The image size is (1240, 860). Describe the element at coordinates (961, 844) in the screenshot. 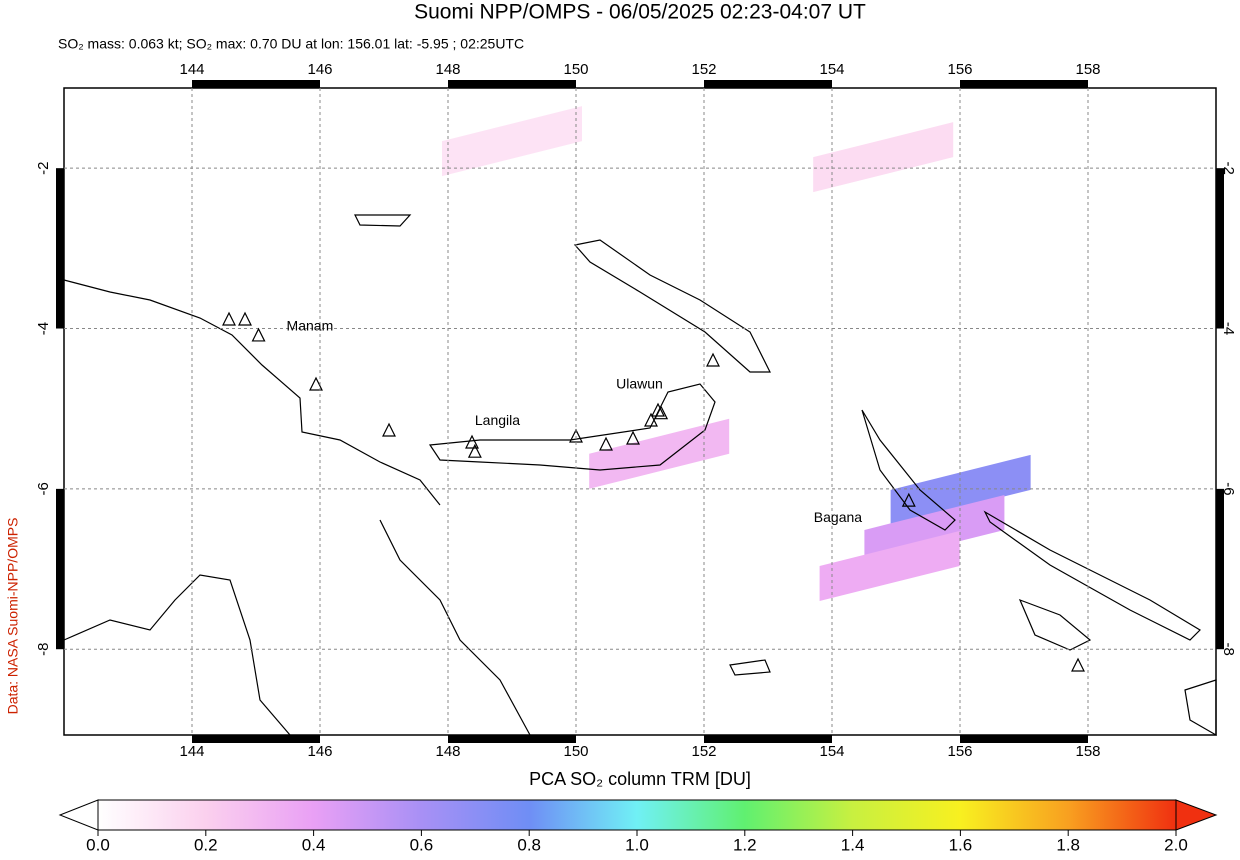

I see `colorbar-tick-label: 1.6` at that location.